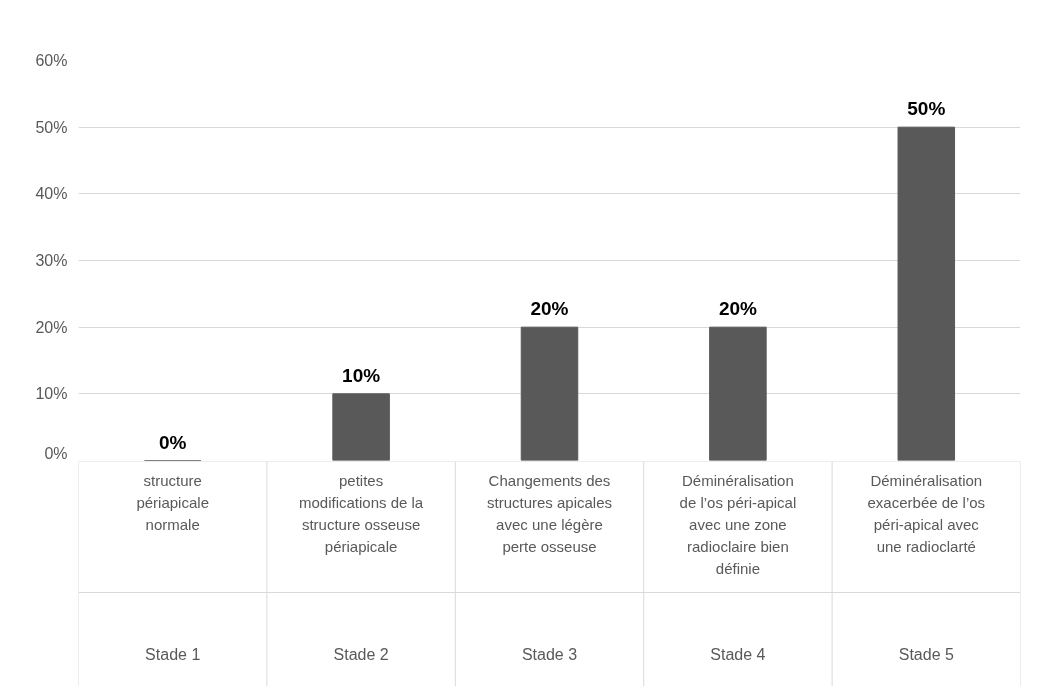 The image size is (1040, 686). I want to click on data-label: 0%, so click(172, 442).